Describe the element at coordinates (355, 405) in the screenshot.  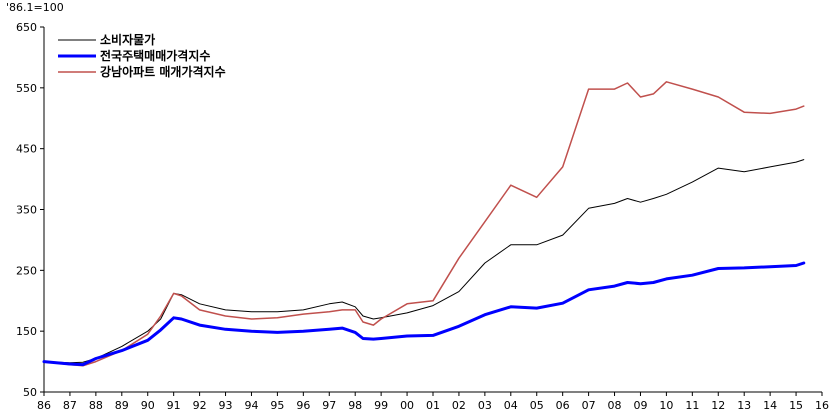
I see `x-tick-label: 98` at that location.